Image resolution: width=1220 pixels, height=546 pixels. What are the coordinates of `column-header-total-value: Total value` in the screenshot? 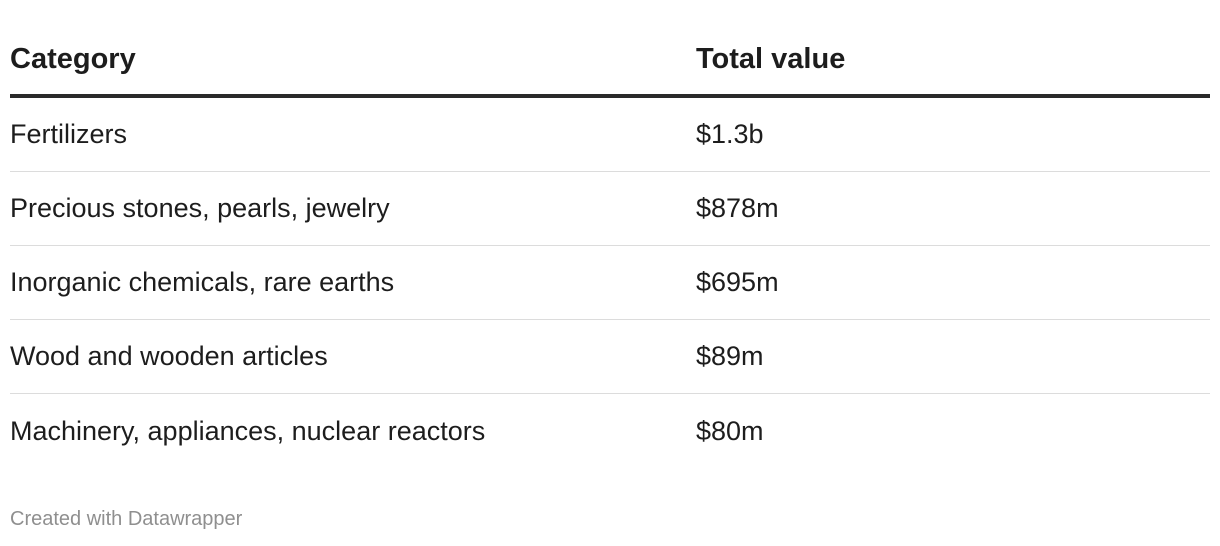 It's located at (771, 59).